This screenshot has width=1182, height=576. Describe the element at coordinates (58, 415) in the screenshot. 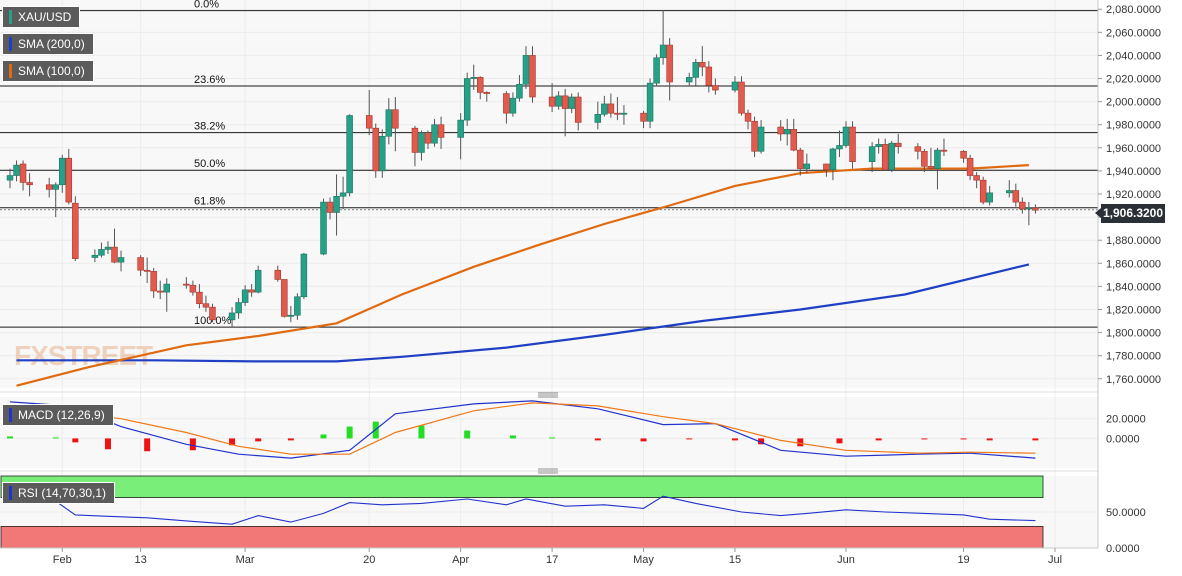

I see `macd-tag: MACD (12,26,9)` at that location.